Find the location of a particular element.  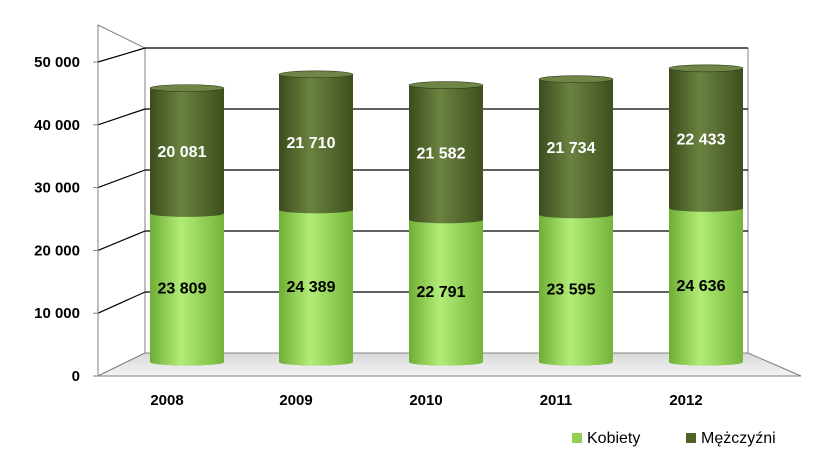

legend: Kobiety Mężczyźni is located at coordinates (674, 438).